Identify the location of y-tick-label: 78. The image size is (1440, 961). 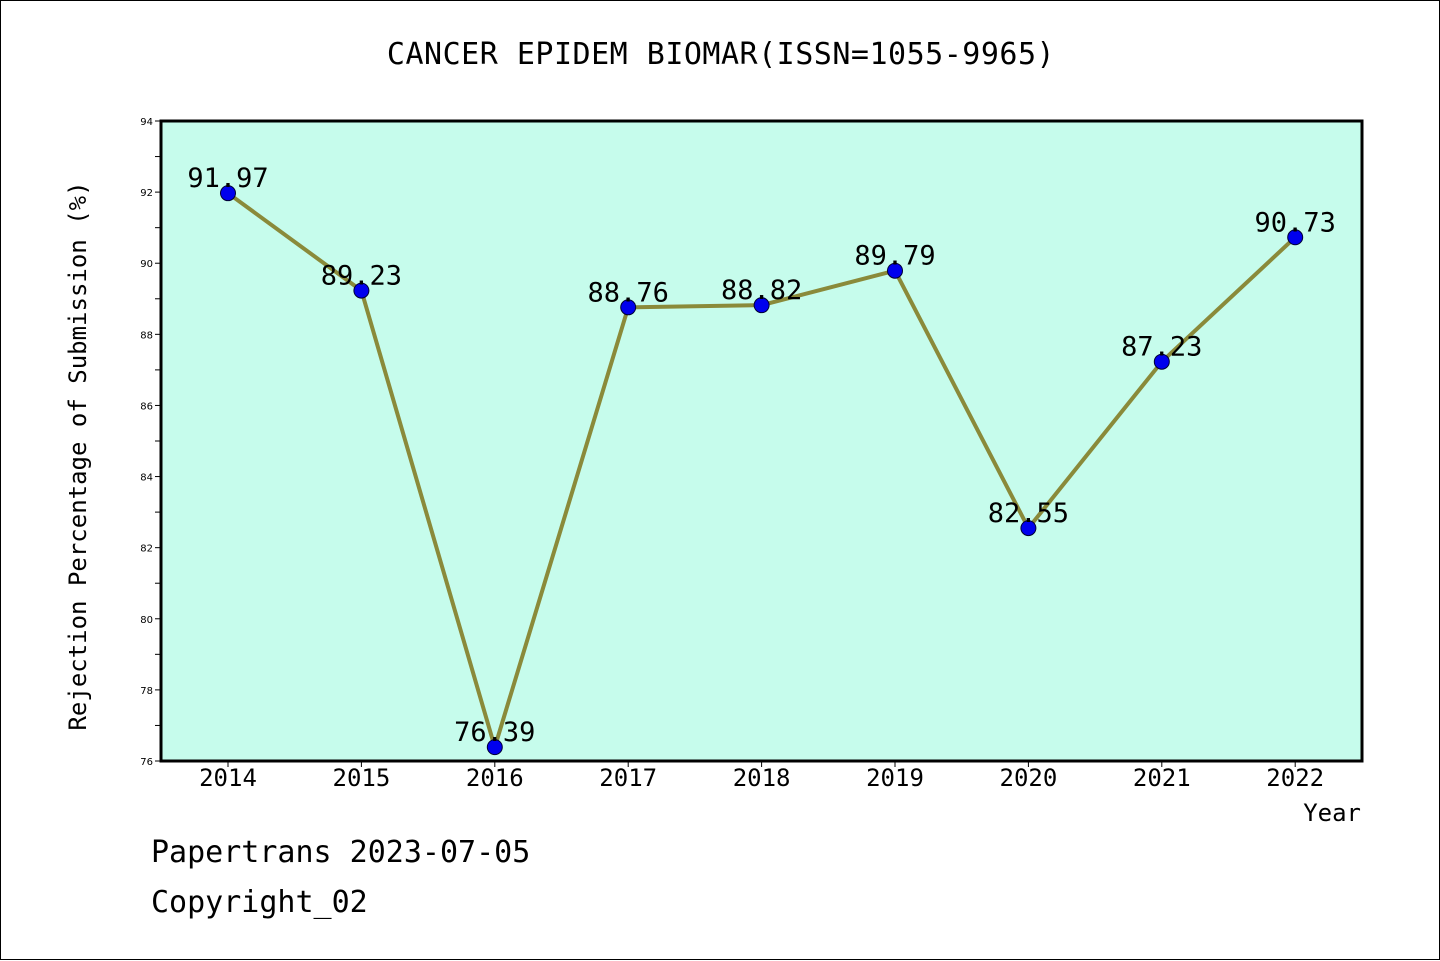
(146, 691).